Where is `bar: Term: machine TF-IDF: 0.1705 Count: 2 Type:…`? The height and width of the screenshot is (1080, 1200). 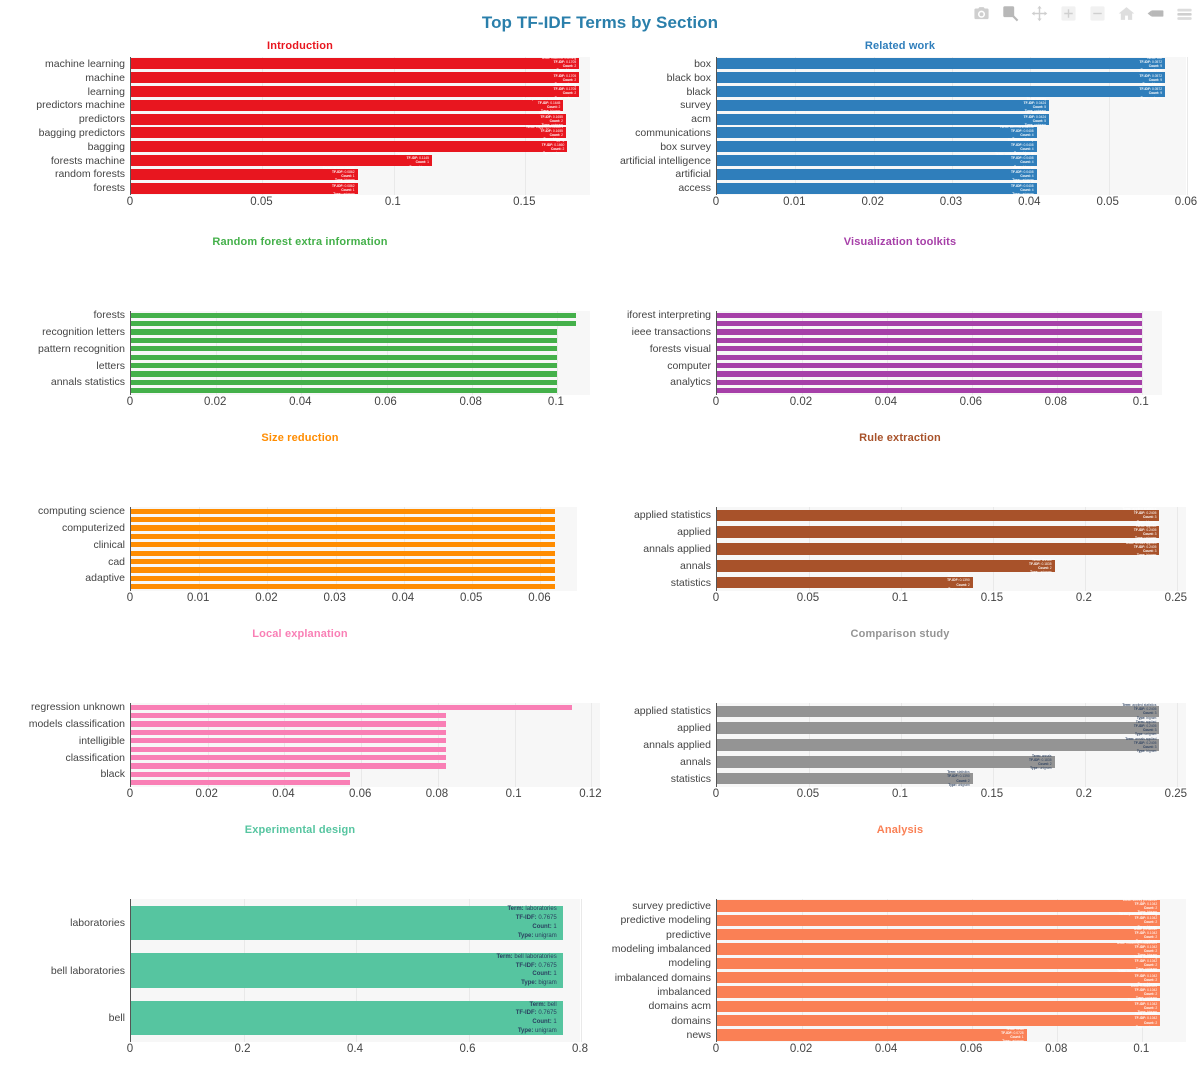
bar: Term: machine TF-IDF: 0.1705 Count: 2 Type:… is located at coordinates (355, 77).